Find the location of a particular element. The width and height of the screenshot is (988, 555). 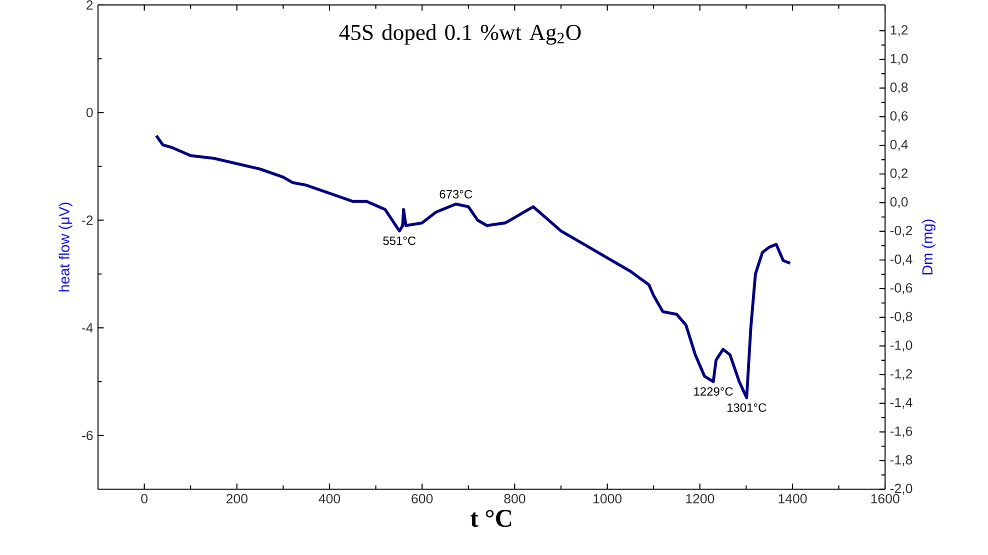

y-tick-label: -6 is located at coordinates (87, 435).